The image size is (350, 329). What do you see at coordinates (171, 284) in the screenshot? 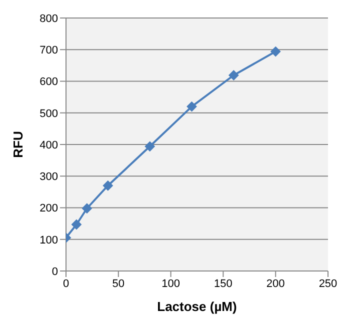
I see `x-tick-label: 100` at bounding box center [171, 284].